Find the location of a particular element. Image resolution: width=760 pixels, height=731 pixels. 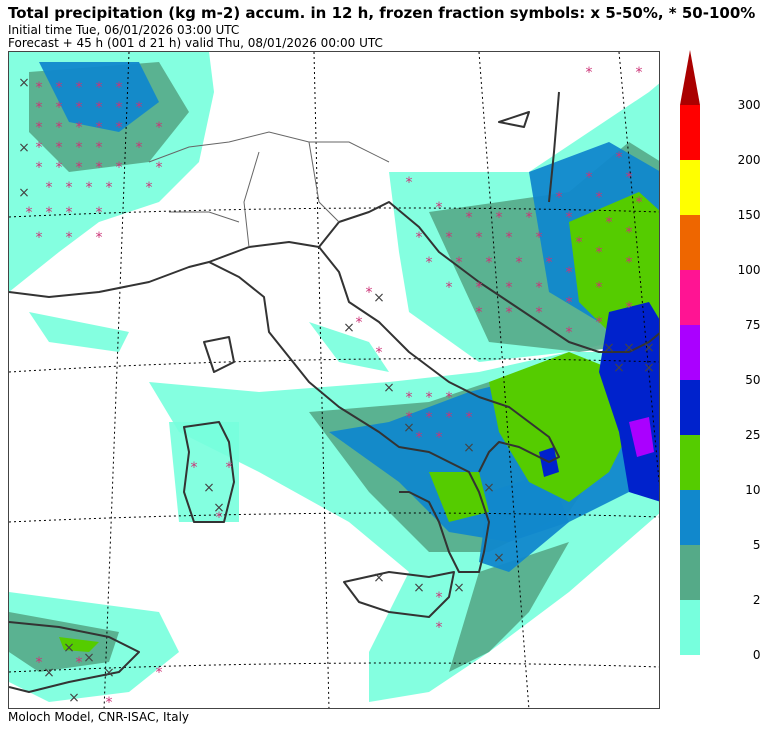

legend-label: 2.5 is located at coordinates (756, 600).